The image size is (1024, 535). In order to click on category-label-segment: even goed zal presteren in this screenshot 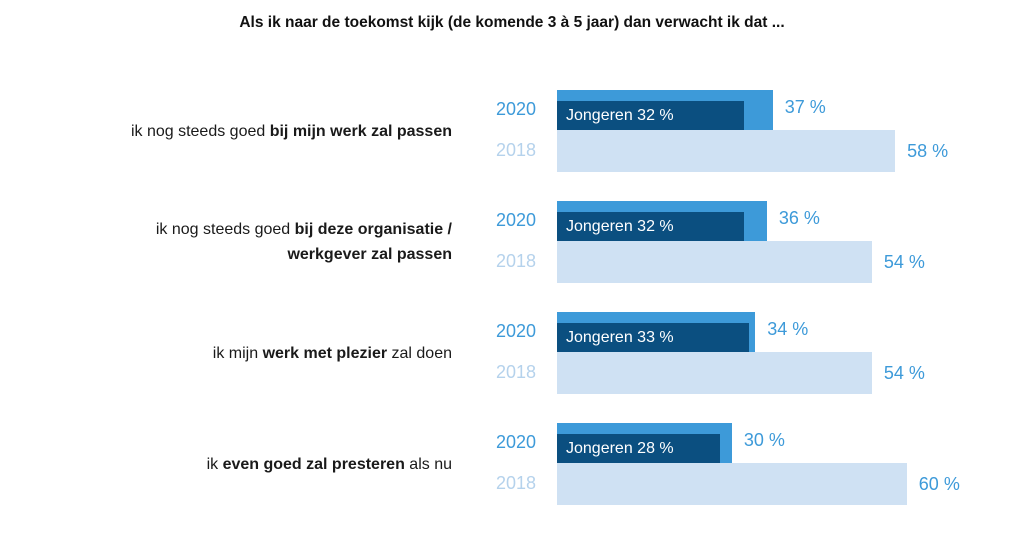, I will do `click(313, 464)`.